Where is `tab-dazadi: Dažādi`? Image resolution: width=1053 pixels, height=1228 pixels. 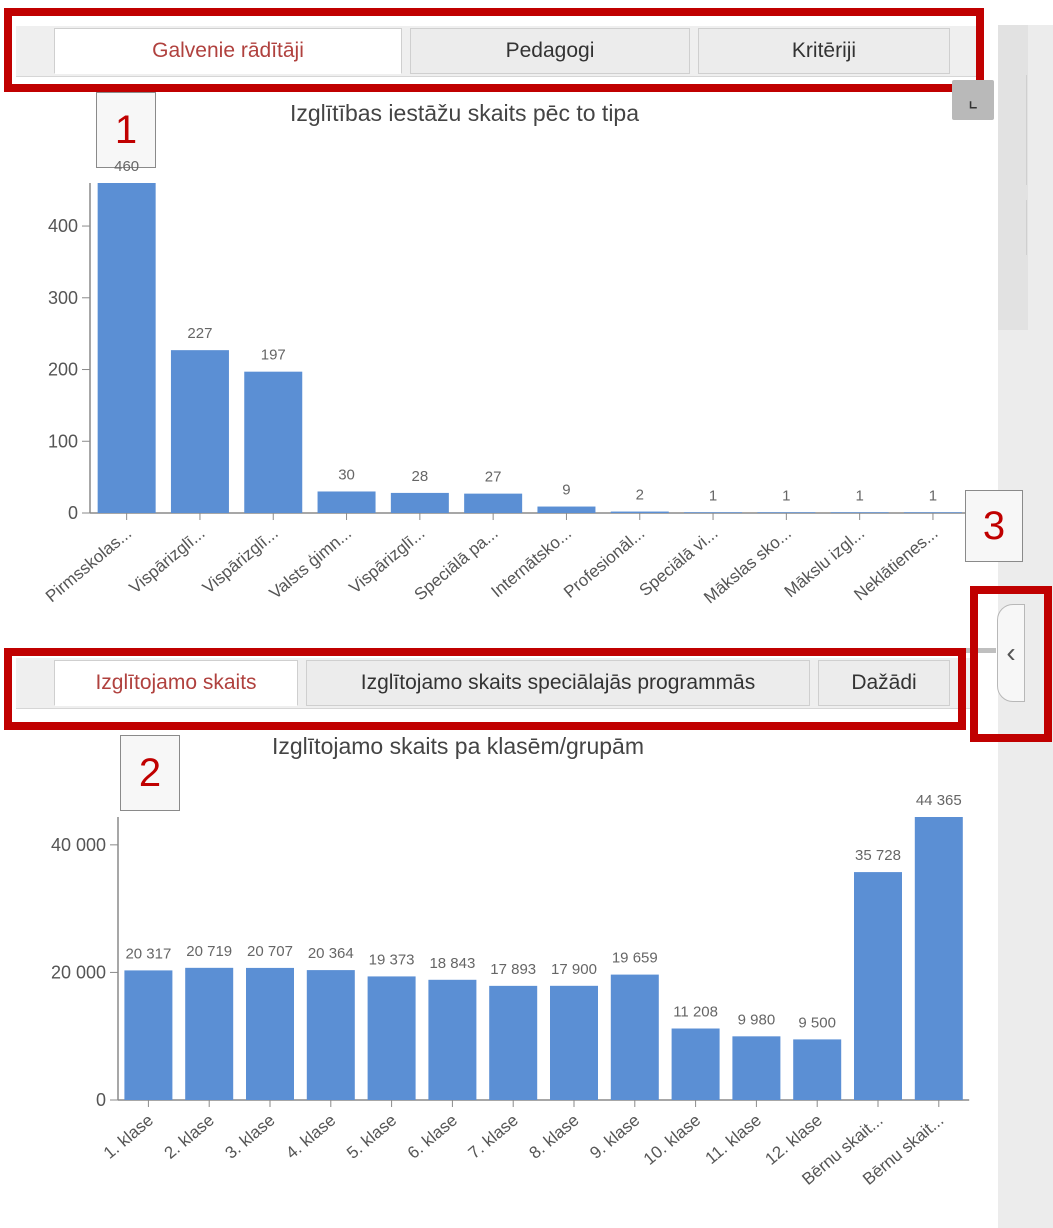
tab-dazadi: Dažādi is located at coordinates (884, 683).